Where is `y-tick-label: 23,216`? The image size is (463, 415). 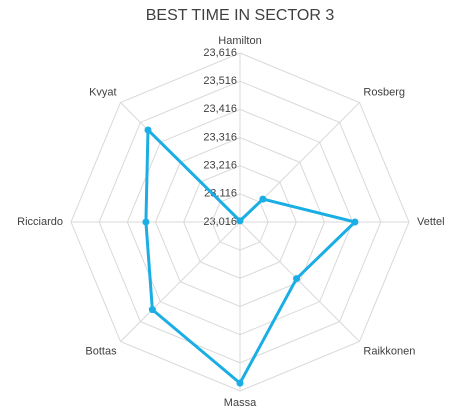
y-tick-label: 23,216 is located at coordinates (220, 166).